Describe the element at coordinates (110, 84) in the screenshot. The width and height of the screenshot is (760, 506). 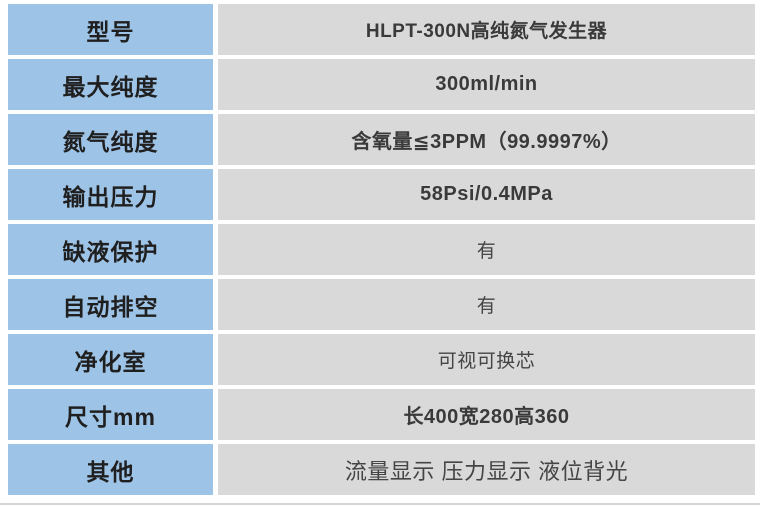
I see `spec-label-max-purity: 最大纯度` at that location.